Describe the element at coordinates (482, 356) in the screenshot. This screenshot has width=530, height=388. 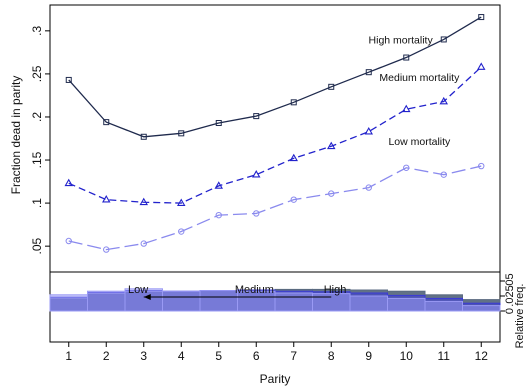
I see `x-tick-label: 12` at that location.